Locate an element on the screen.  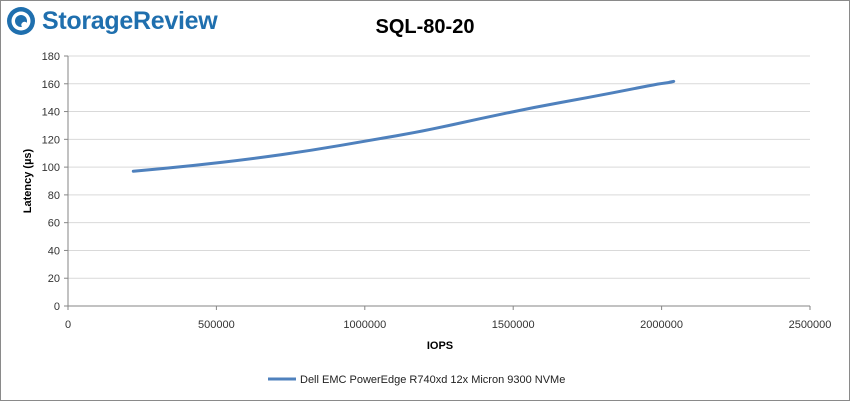
y-tick-label: 60 is located at coordinates (54, 224).